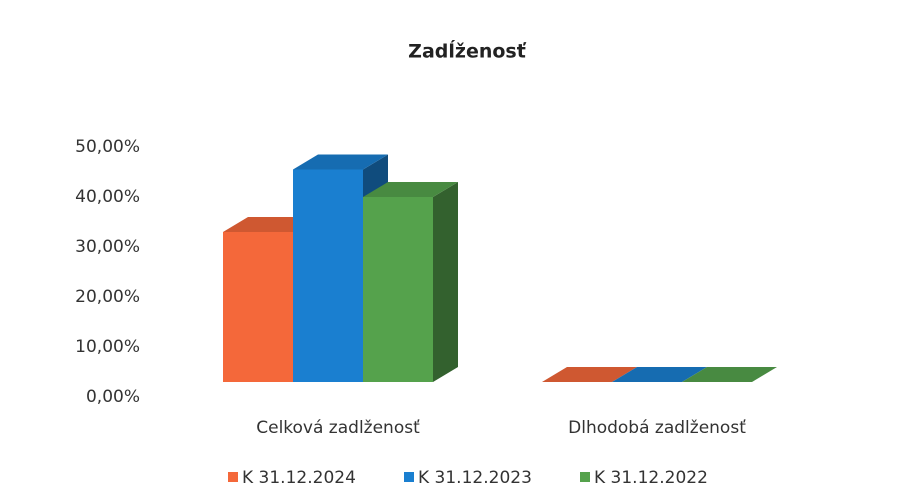  What do you see at coordinates (107, 197) in the screenshot?
I see `y-tick-label: 40,00%` at bounding box center [107, 197].